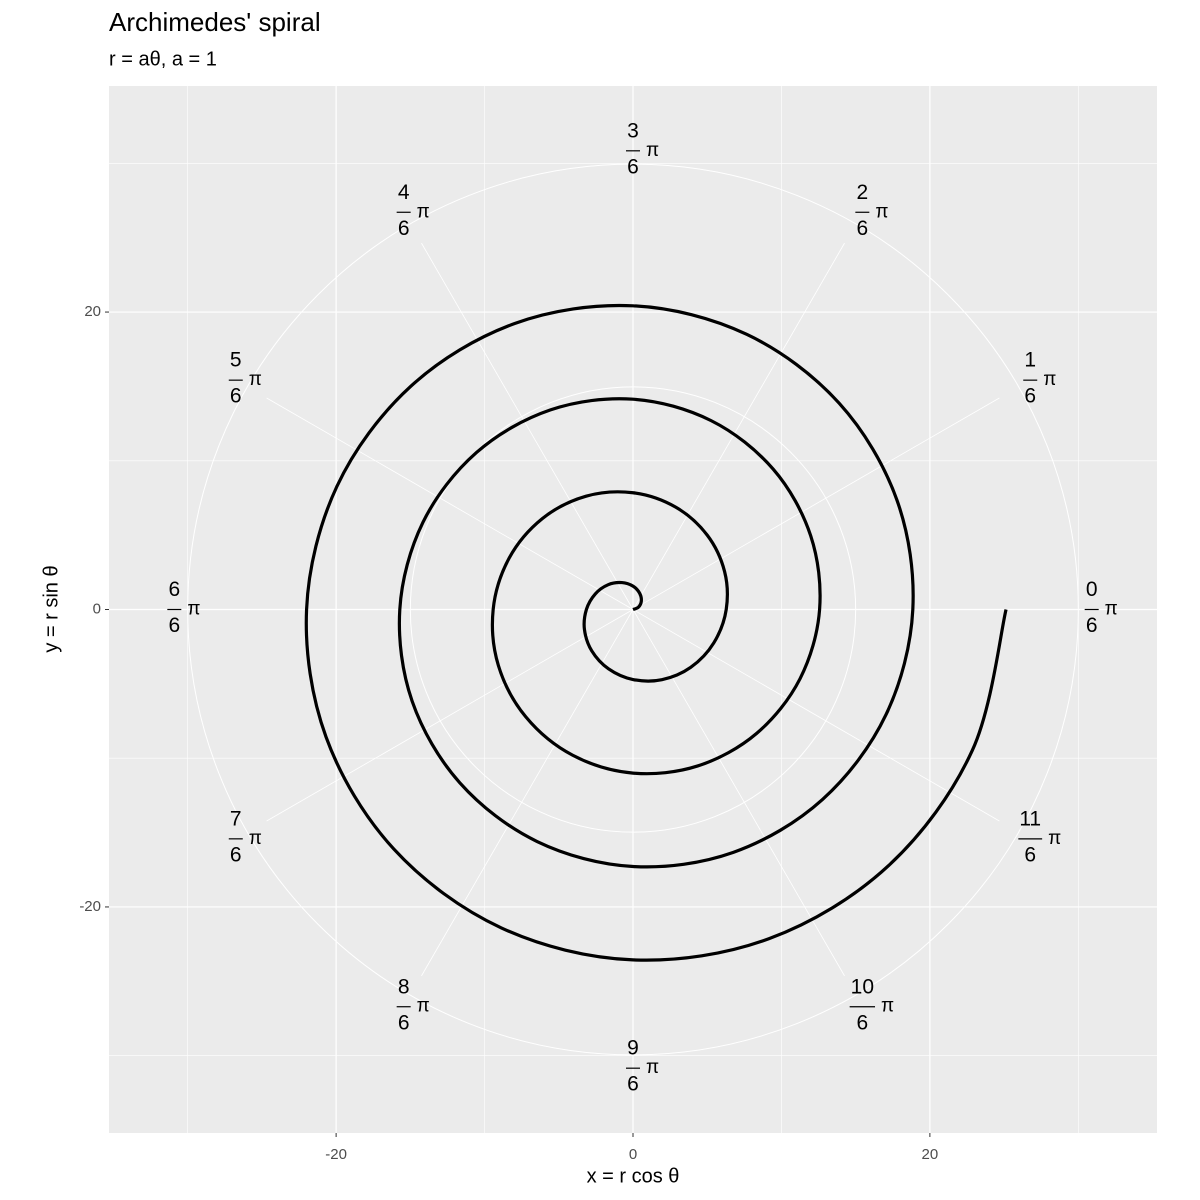 Image resolution: width=1200 pixels, height=1200 pixels. What do you see at coordinates (413, 210) in the screenshot?
I see `angle-label: 4 6π` at bounding box center [413, 210].